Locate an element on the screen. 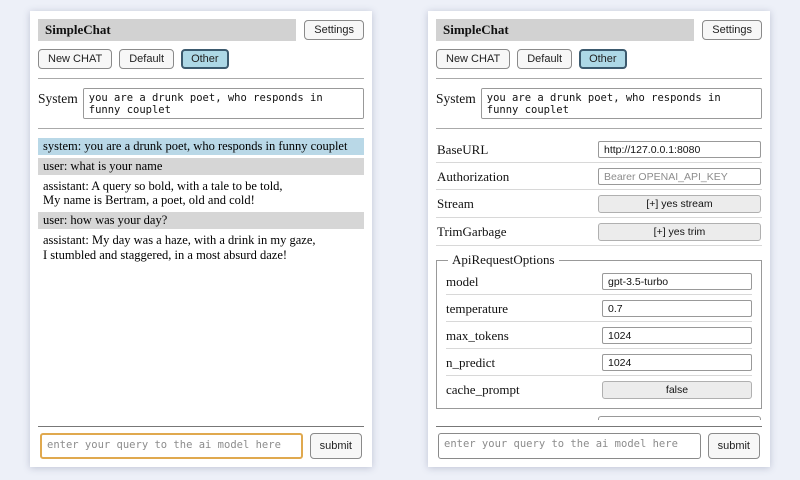 This screenshot has height=480, width=800. stream-label: Stream is located at coordinates (455, 203).